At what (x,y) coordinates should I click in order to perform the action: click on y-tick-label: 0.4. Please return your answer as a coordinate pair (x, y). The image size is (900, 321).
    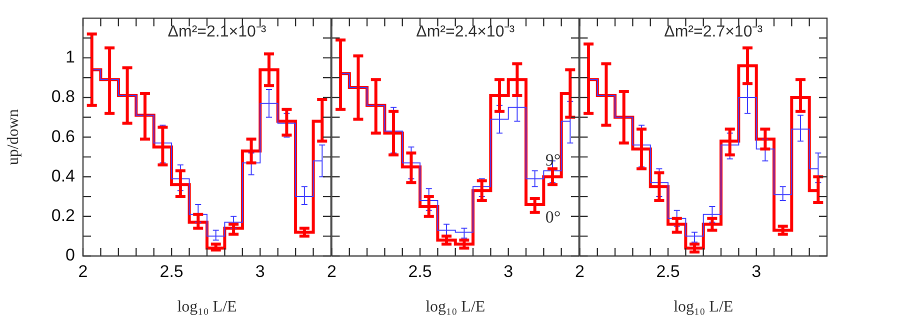
    Looking at the image, I should click on (63, 176).